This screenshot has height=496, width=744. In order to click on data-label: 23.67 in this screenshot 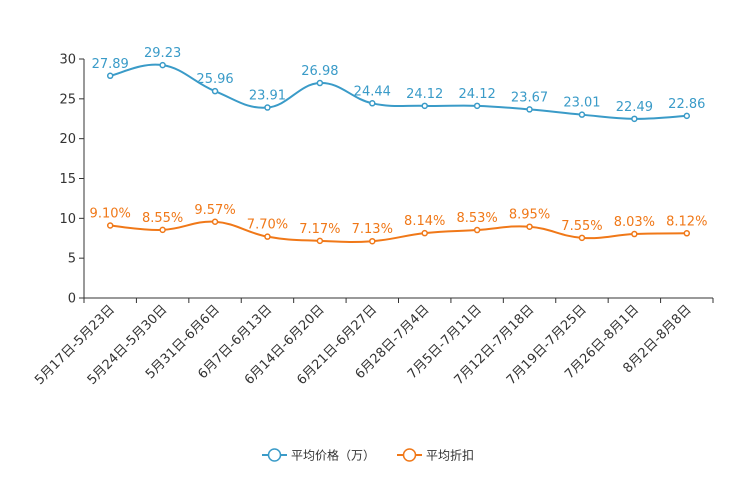, I will do `click(529, 97)`.